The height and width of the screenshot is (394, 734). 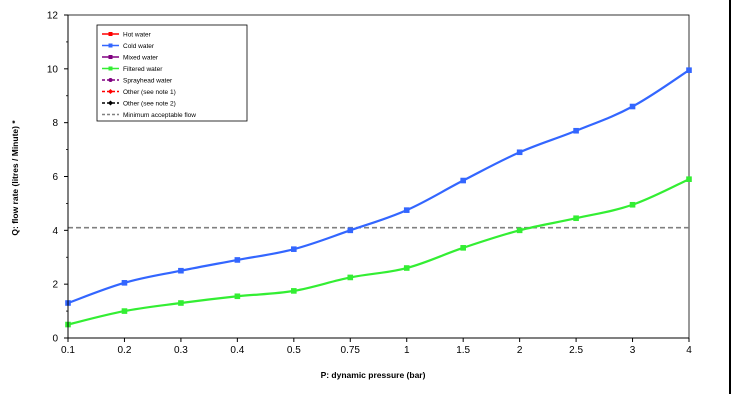 What do you see at coordinates (55, 285) in the screenshot?
I see `y-tick-label: 2` at bounding box center [55, 285].